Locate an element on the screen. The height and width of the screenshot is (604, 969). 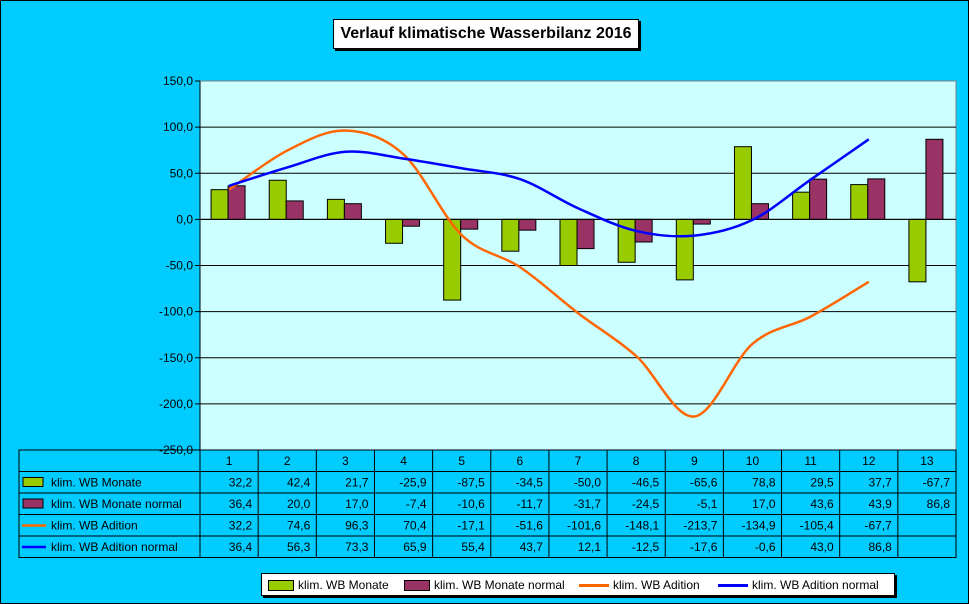
table-value: 70,4 is located at coordinates (415, 526).